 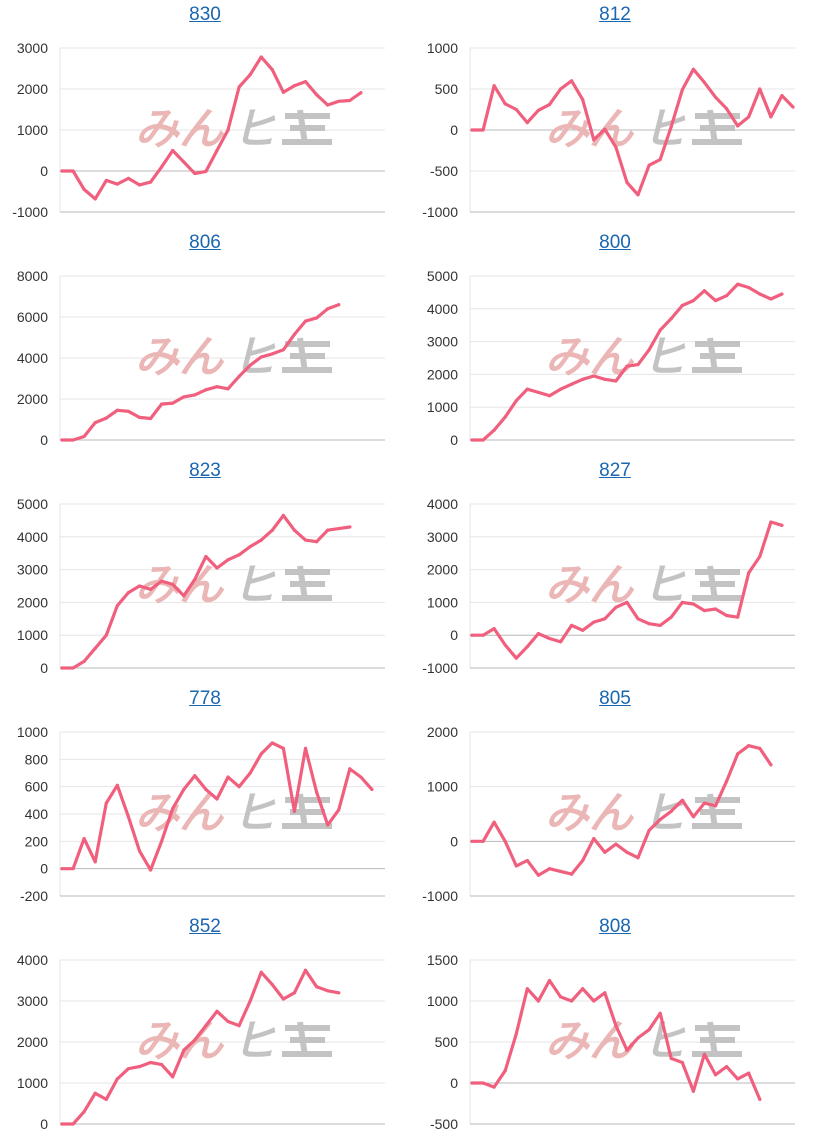 What do you see at coordinates (37, 814) in the screenshot?
I see `y-tick-label: 400` at bounding box center [37, 814].